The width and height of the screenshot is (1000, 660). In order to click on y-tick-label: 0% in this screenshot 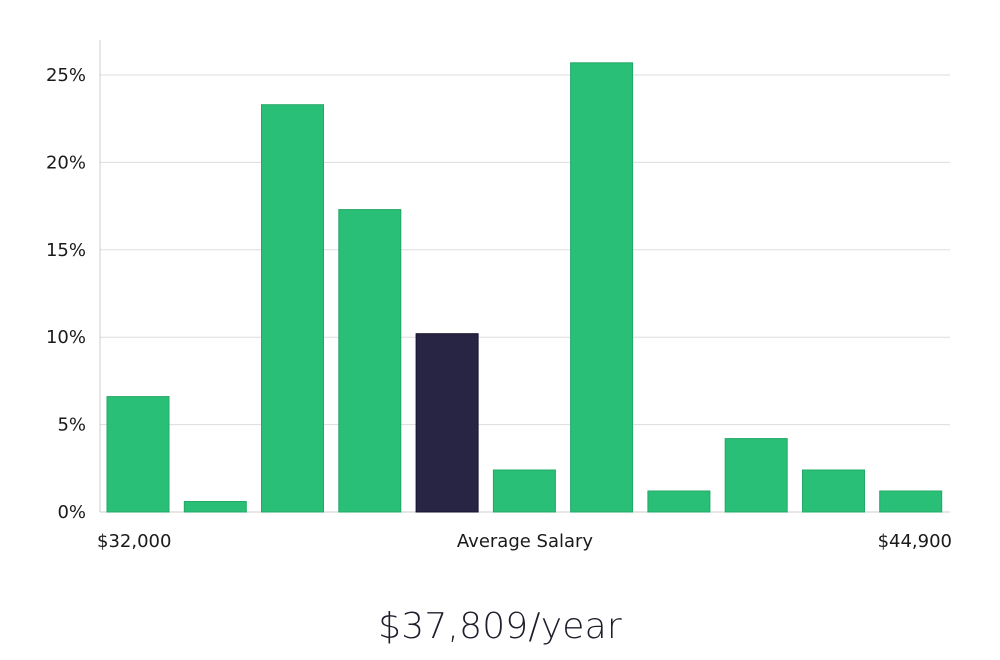, I will do `click(71, 512)`.